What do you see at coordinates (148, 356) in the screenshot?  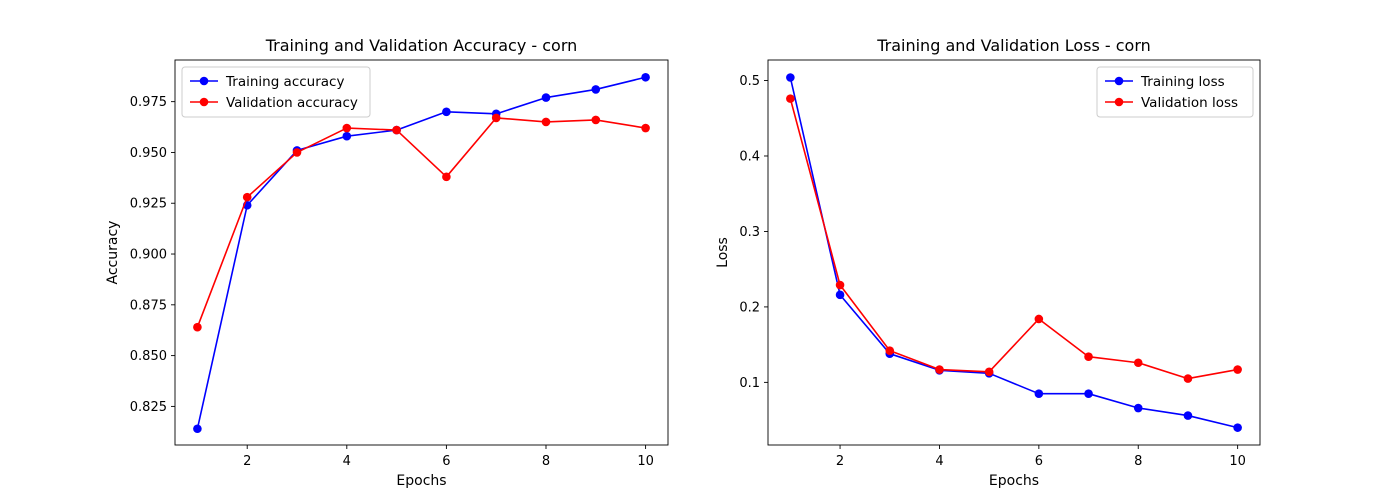 I see `y-tick-label: 0.850` at bounding box center [148, 356].